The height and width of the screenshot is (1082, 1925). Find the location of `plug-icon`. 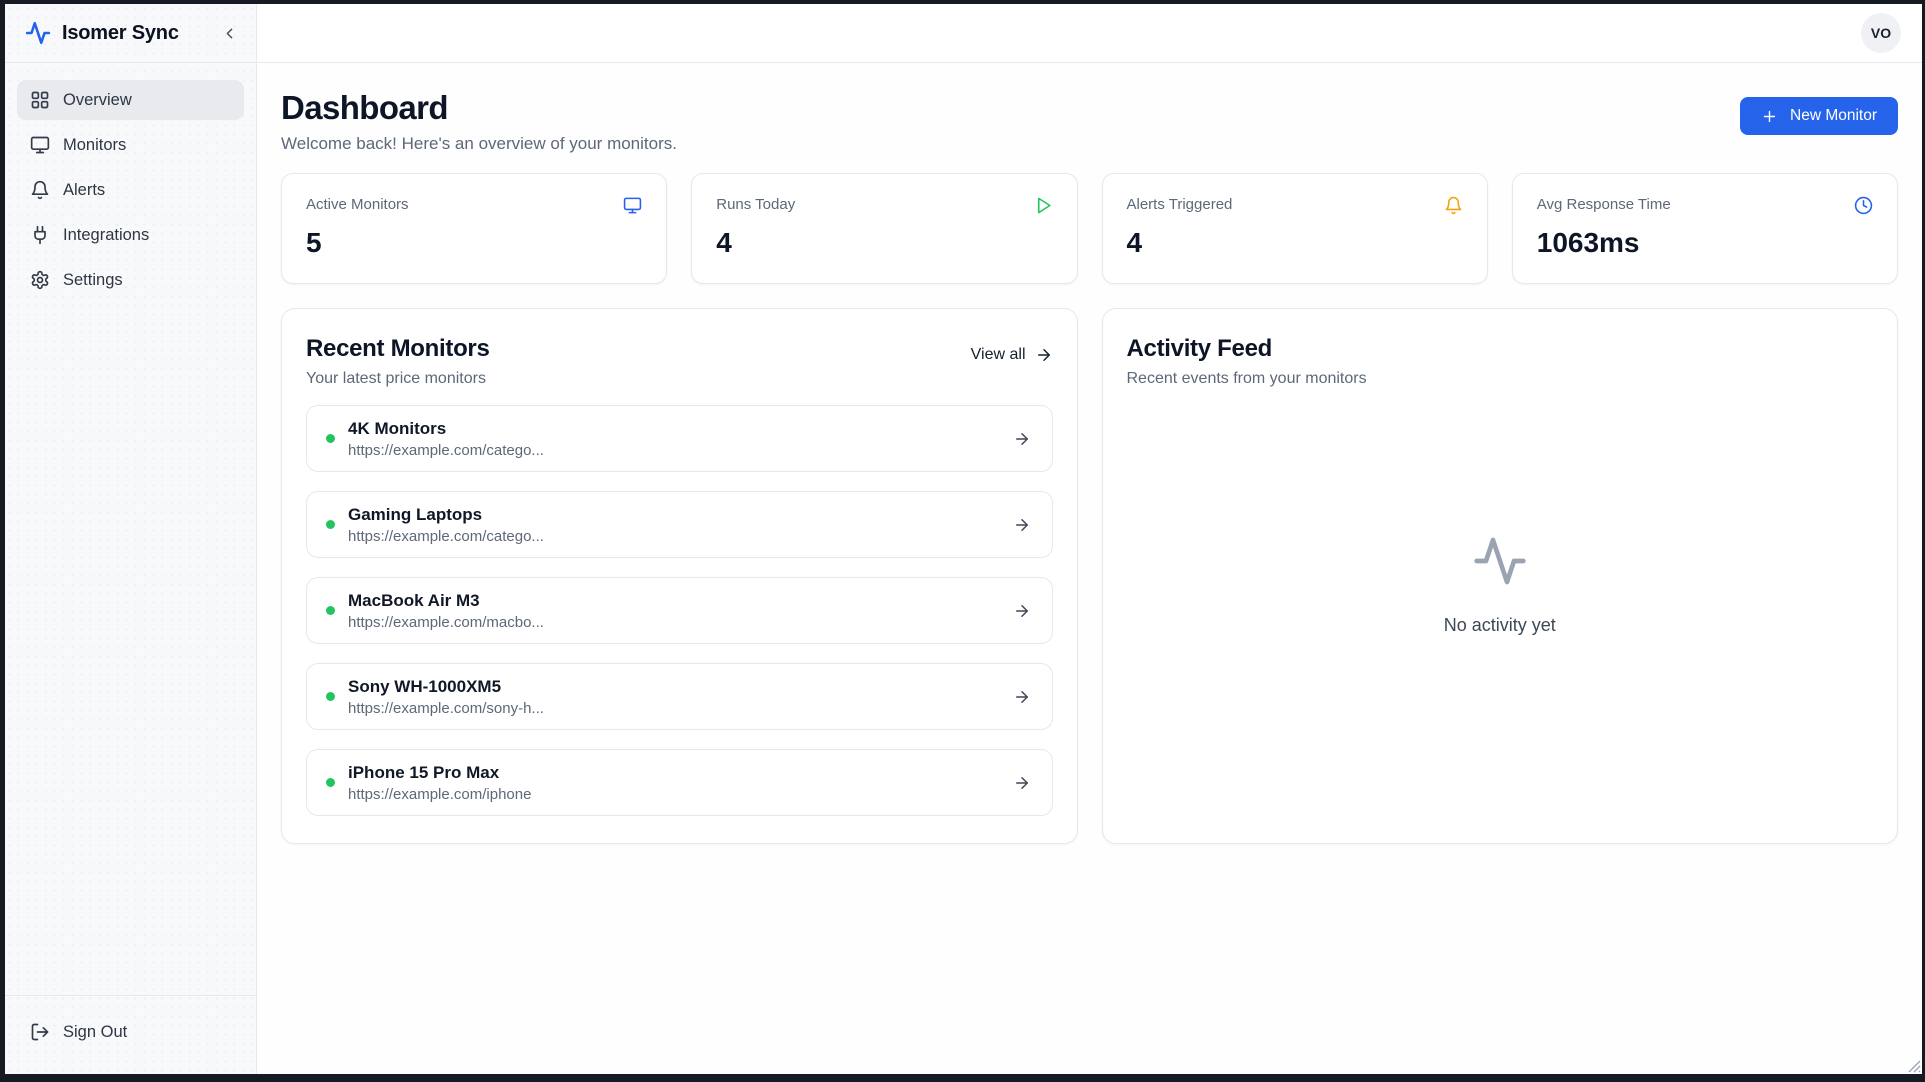

plug-icon is located at coordinates (40, 235).